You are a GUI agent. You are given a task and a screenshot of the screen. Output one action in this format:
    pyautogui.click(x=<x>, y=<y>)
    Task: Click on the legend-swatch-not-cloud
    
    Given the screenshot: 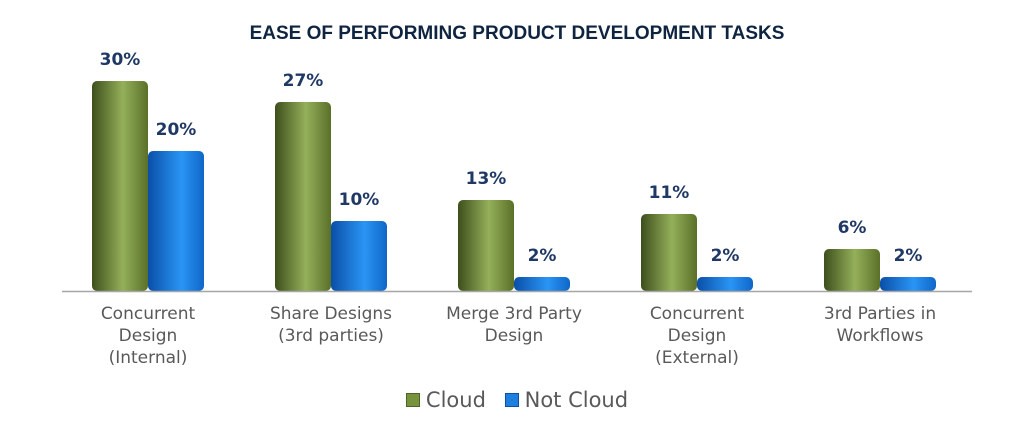 What is the action you would take?
    pyautogui.click(x=511, y=400)
    